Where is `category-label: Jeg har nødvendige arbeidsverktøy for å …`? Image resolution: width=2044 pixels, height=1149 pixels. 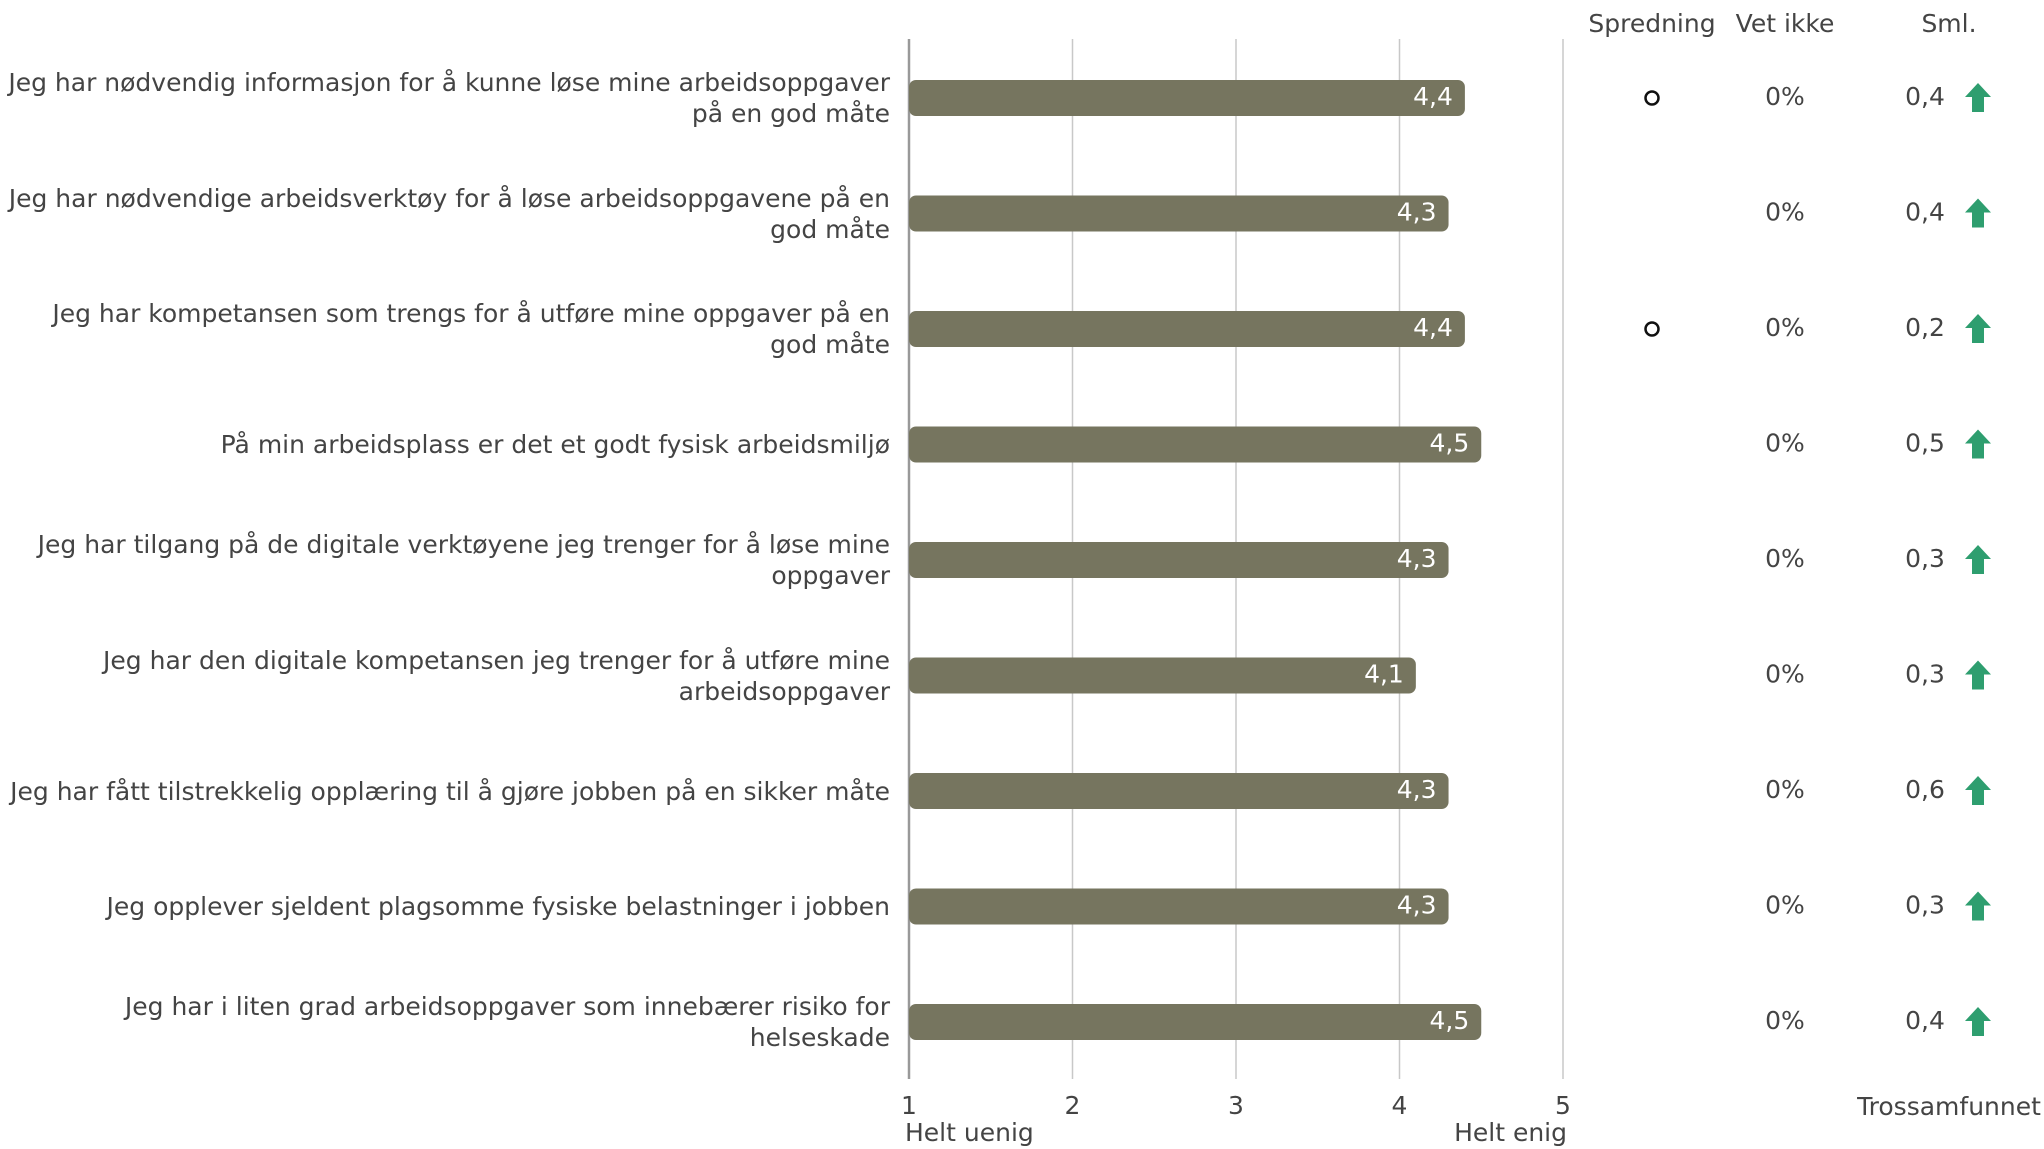 category-label: Jeg har nødvendige arbeidsverktøy for å … is located at coordinates (449, 213).